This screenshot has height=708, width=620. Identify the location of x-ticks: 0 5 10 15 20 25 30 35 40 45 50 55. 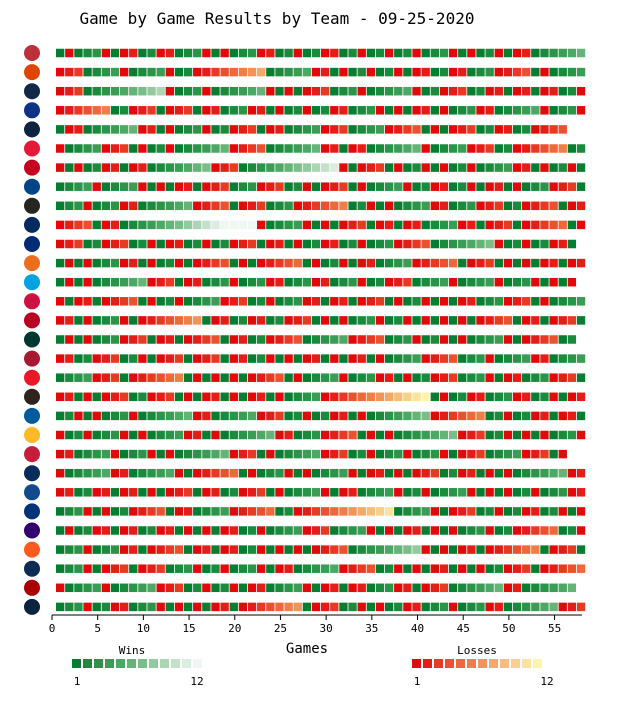
(305, 625).